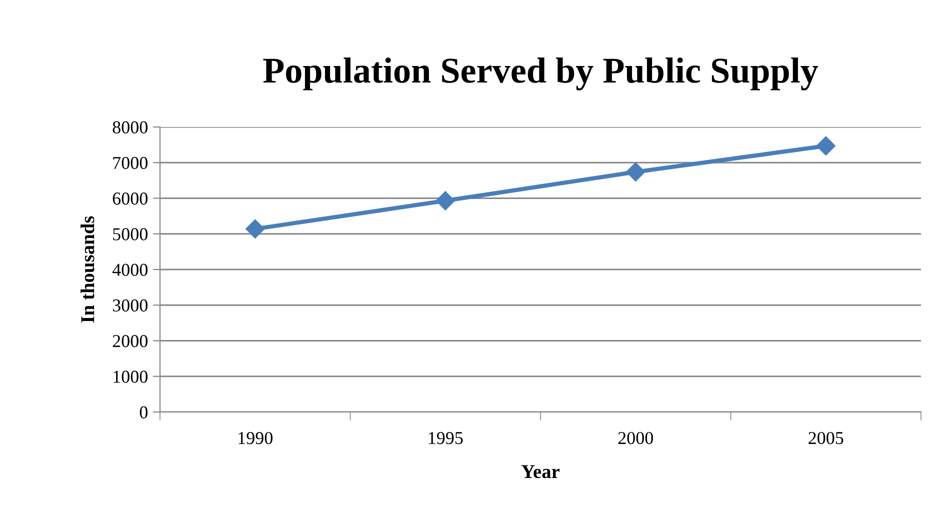  What do you see at coordinates (540, 74) in the screenshot?
I see `chart-title: Population Served by Public Supply` at bounding box center [540, 74].